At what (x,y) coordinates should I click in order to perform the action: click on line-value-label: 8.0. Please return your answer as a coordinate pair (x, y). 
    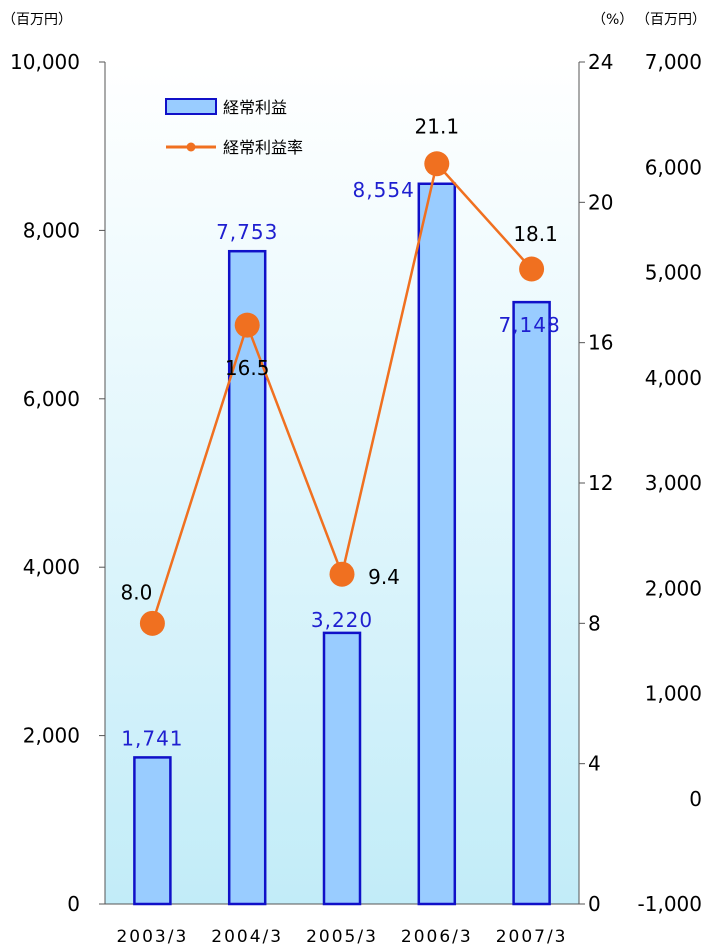
    Looking at the image, I should click on (136, 592).